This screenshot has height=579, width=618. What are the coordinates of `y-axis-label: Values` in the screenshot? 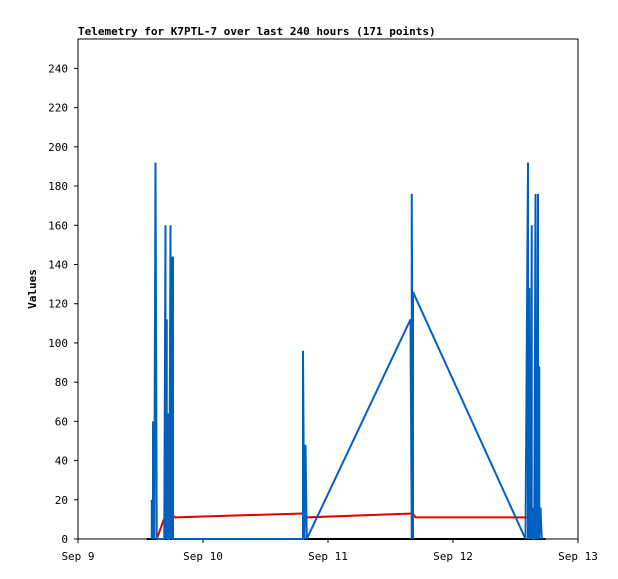 It's located at (32, 289).